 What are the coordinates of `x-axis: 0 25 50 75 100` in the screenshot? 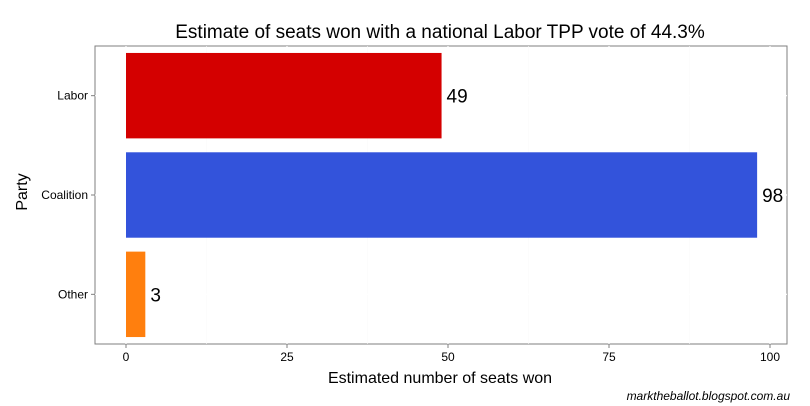 It's located at (451, 354).